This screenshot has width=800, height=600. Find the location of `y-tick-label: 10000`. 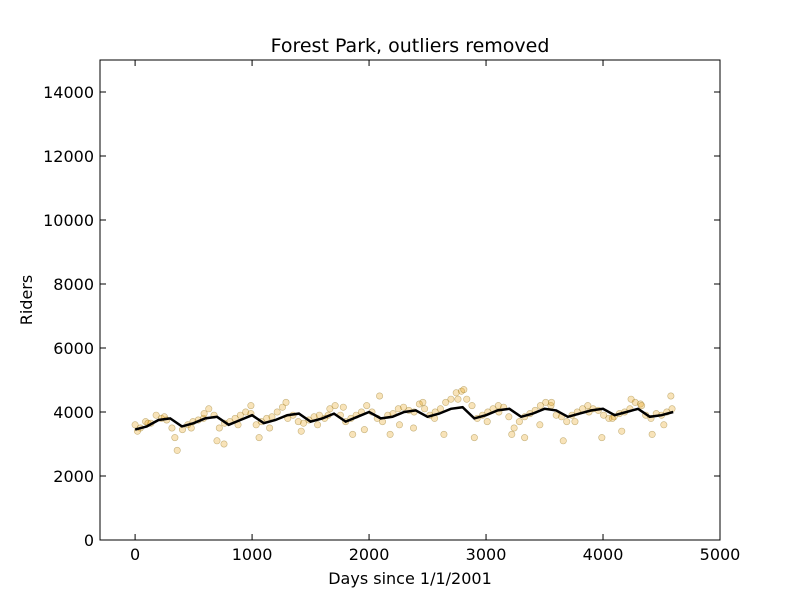

y-tick-label: 10000 is located at coordinates (68, 220).